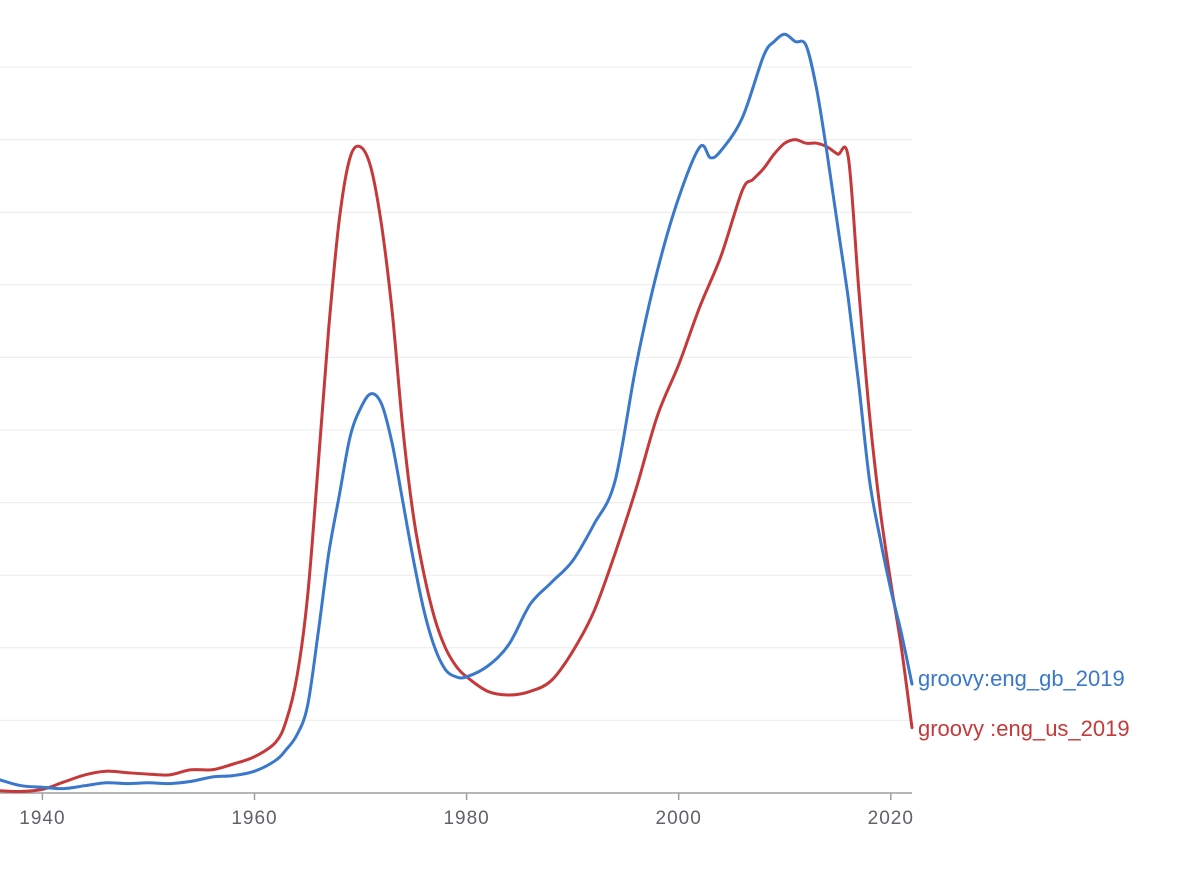  Describe the element at coordinates (254, 818) in the screenshot. I see `x-tick-label: 1960` at that location.